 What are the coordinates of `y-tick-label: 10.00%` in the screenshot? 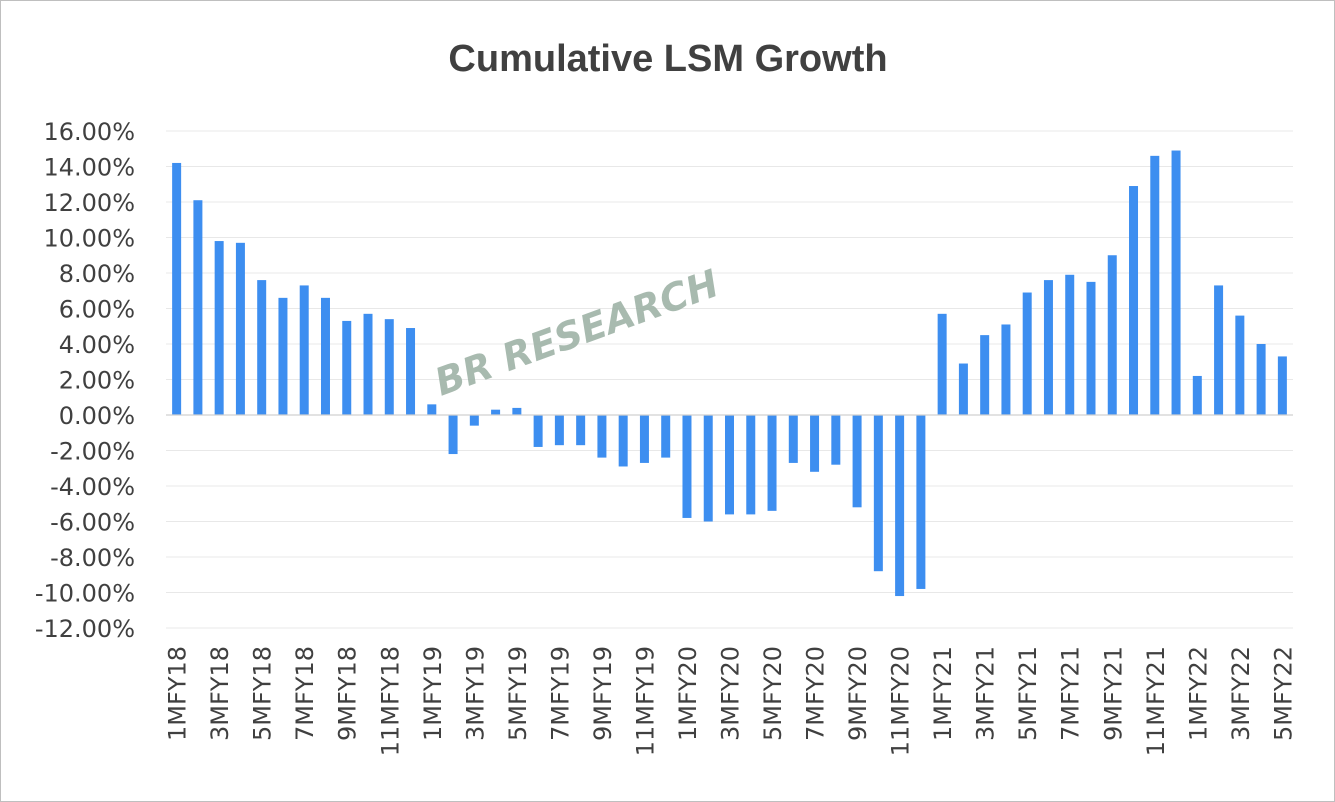 It's located at (89, 239).